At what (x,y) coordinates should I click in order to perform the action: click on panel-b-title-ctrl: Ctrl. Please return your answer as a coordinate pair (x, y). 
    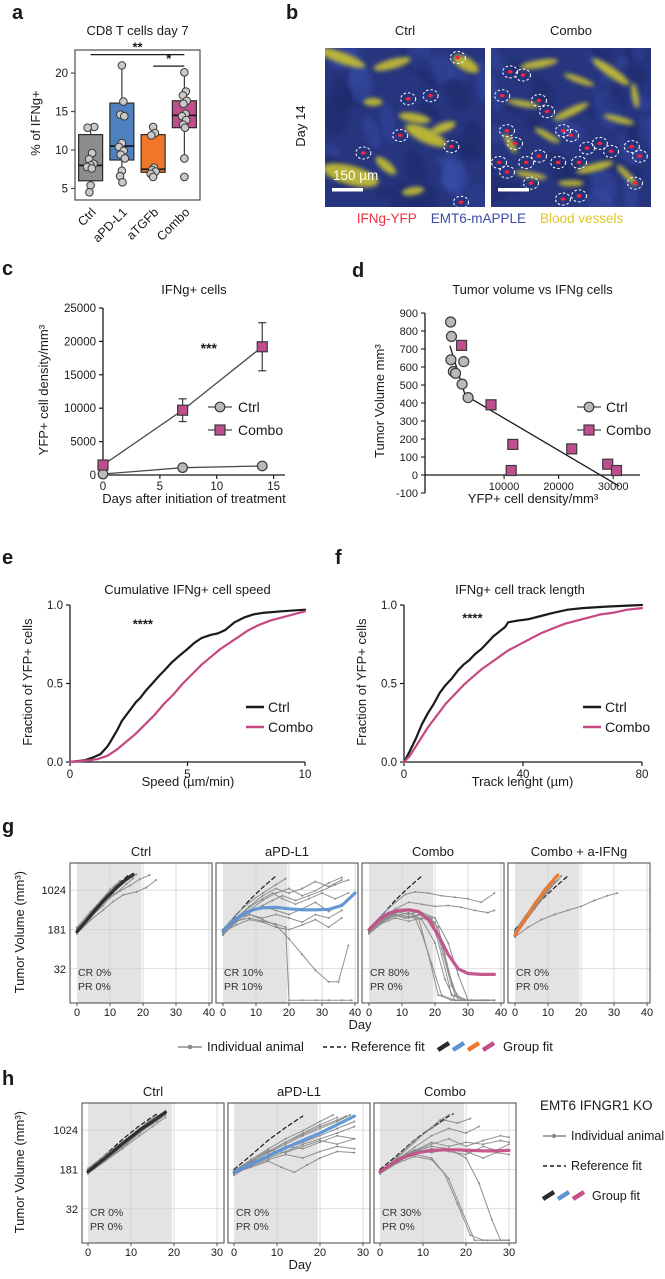
    Looking at the image, I should click on (405, 30).